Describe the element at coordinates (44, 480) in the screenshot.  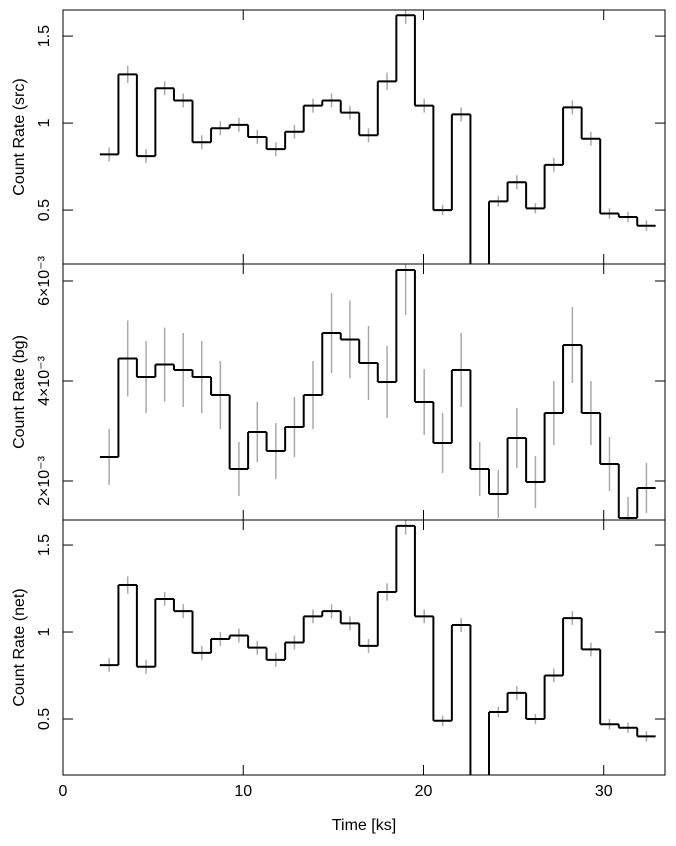
I see `y-tick-label: 2×10⁻³` at that location.